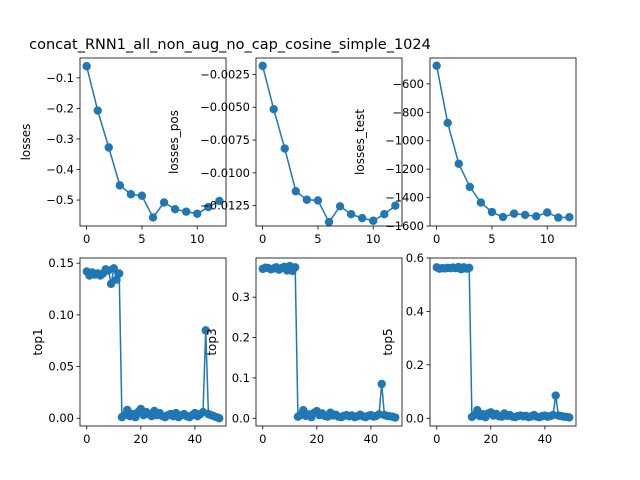  What do you see at coordinates (61, 418) in the screenshot?
I see `y-tick-label: 0.00` at bounding box center [61, 418].